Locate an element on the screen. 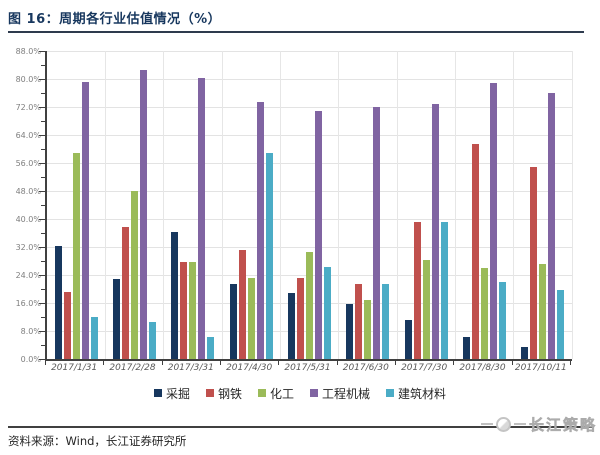 The width and height of the screenshot is (600, 455). legend-item: 钢铁 is located at coordinates (223, 393).